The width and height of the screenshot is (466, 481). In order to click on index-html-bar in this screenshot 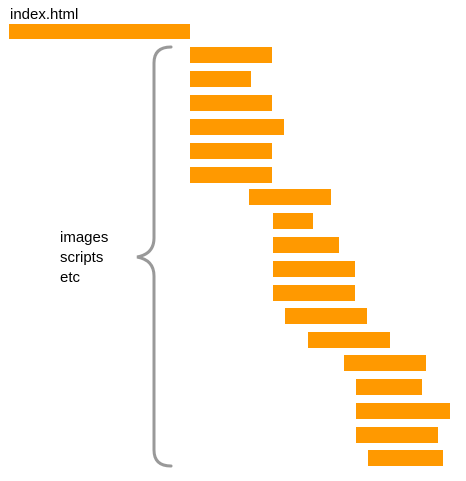, I will do `click(99, 31)`.